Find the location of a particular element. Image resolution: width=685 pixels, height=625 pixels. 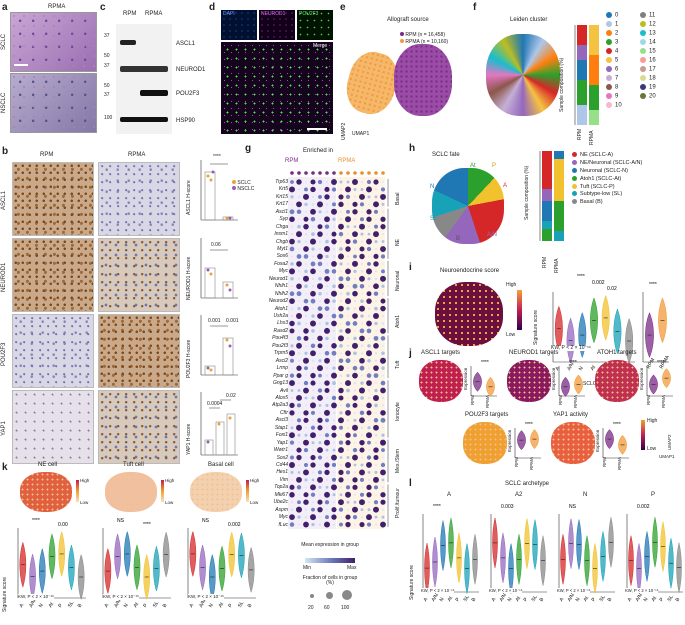

stat-yap1-a: 0.0004 is located at coordinates (215, 404).